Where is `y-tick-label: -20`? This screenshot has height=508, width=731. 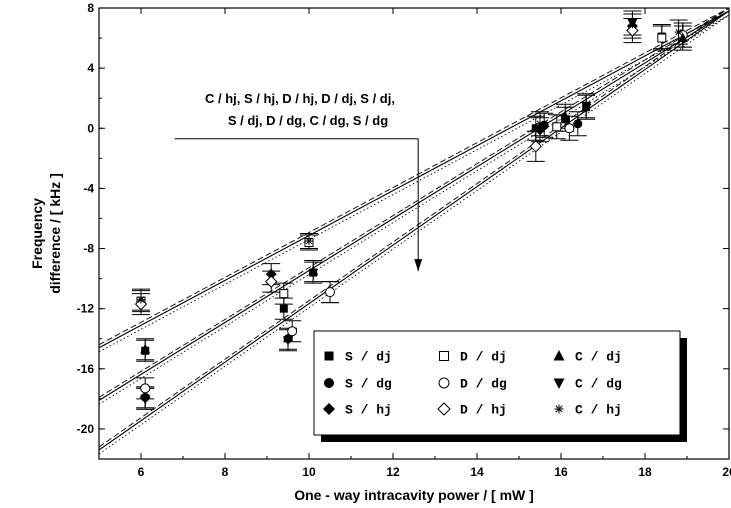 y-tick-label: -20 is located at coordinates (86, 429).